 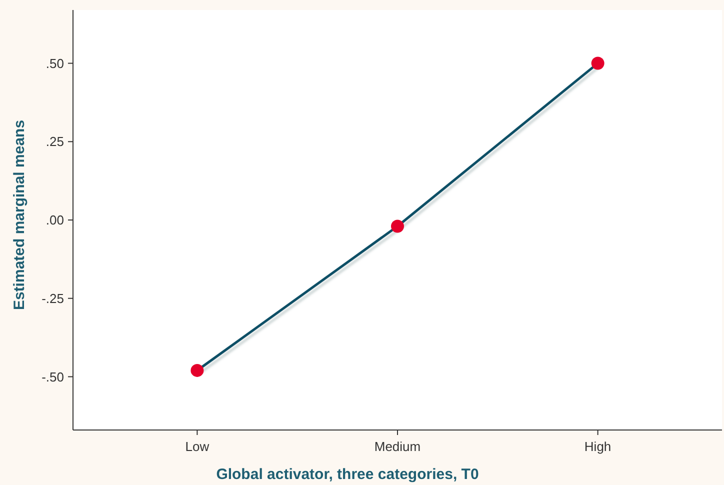 What do you see at coordinates (55, 142) in the screenshot?
I see `y-tick-label: .25` at bounding box center [55, 142].